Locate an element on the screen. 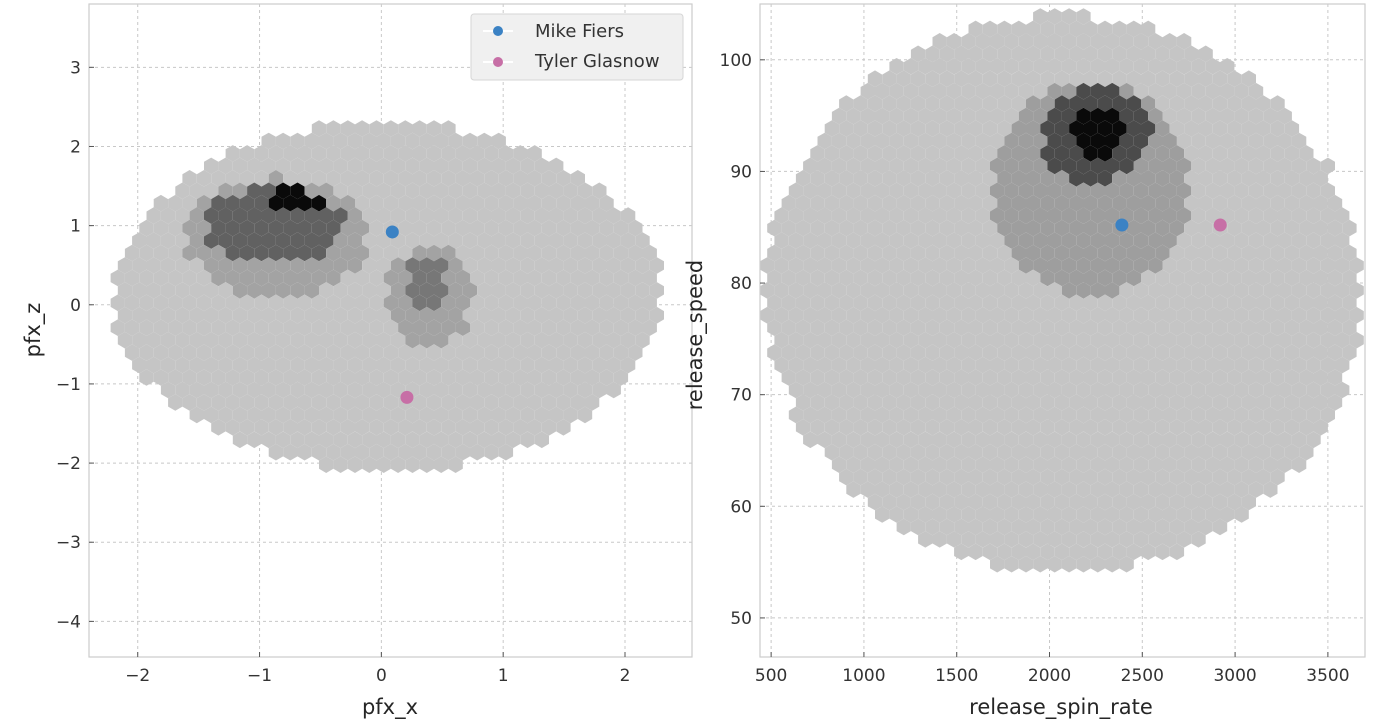  x-tick-label: 2000 is located at coordinates (1049, 676).